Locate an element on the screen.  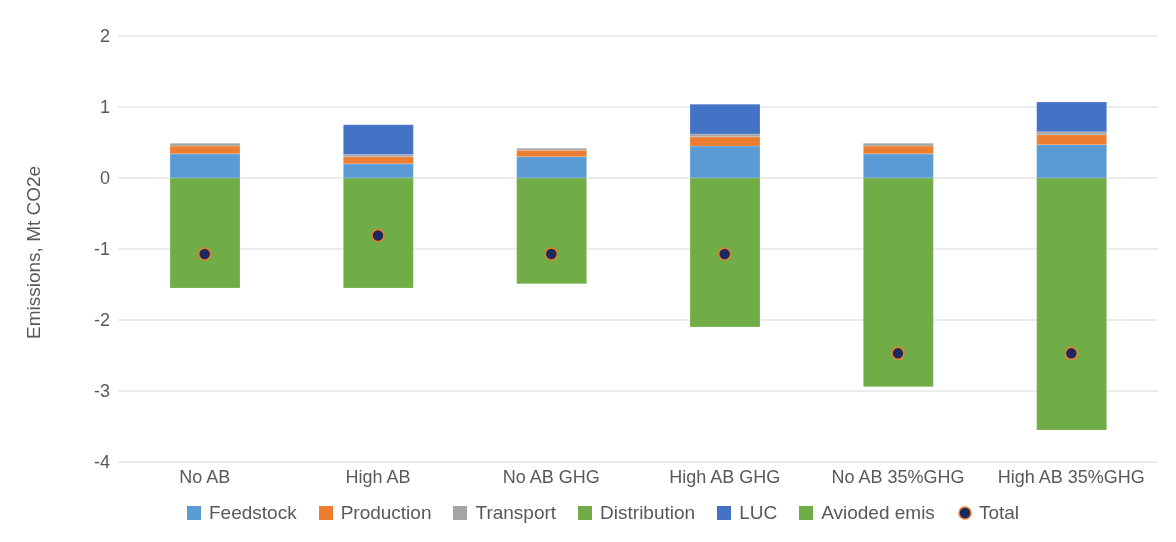
y-tick-label: -2 is located at coordinates (101, 320).